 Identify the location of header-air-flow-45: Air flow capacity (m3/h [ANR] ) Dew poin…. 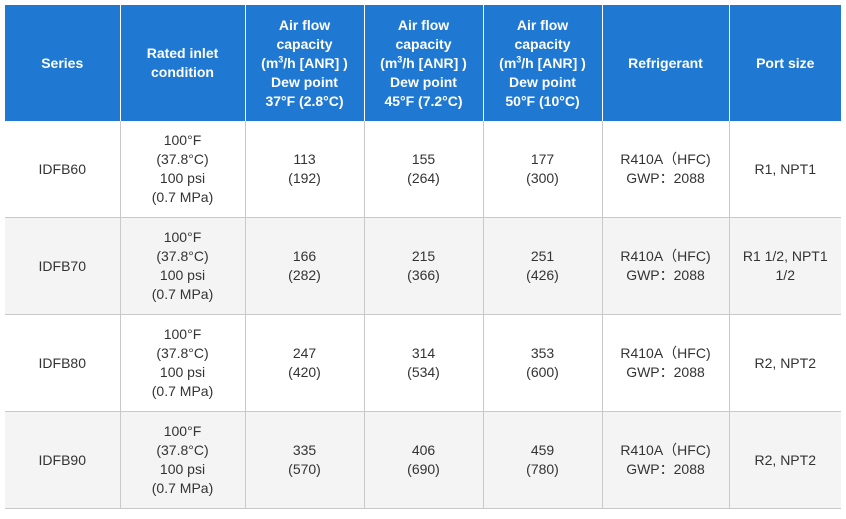
(424, 63).